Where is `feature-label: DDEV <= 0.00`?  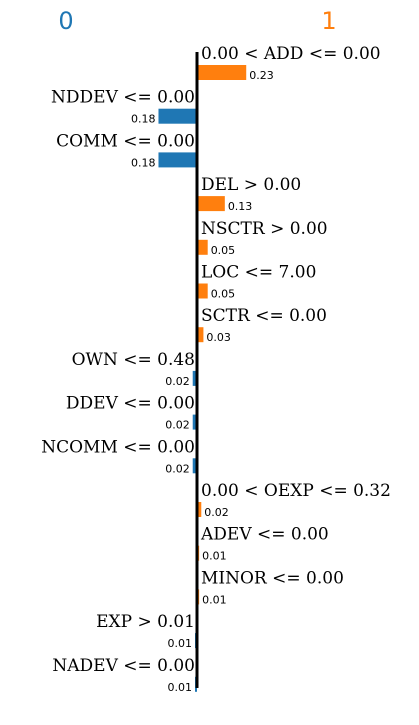 feature-label: DDEV <= 0.00 is located at coordinates (130, 404).